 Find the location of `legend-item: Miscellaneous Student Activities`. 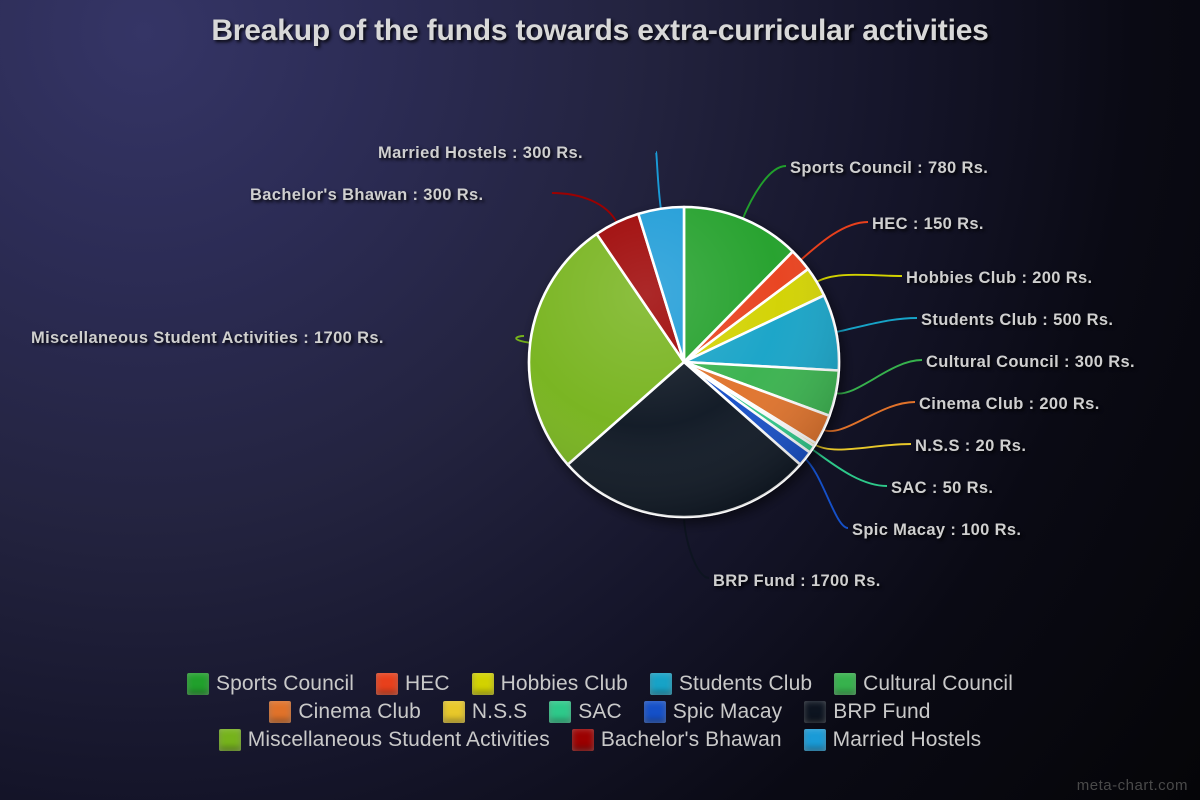

legend-item: Miscellaneous Student Activities is located at coordinates (384, 740).